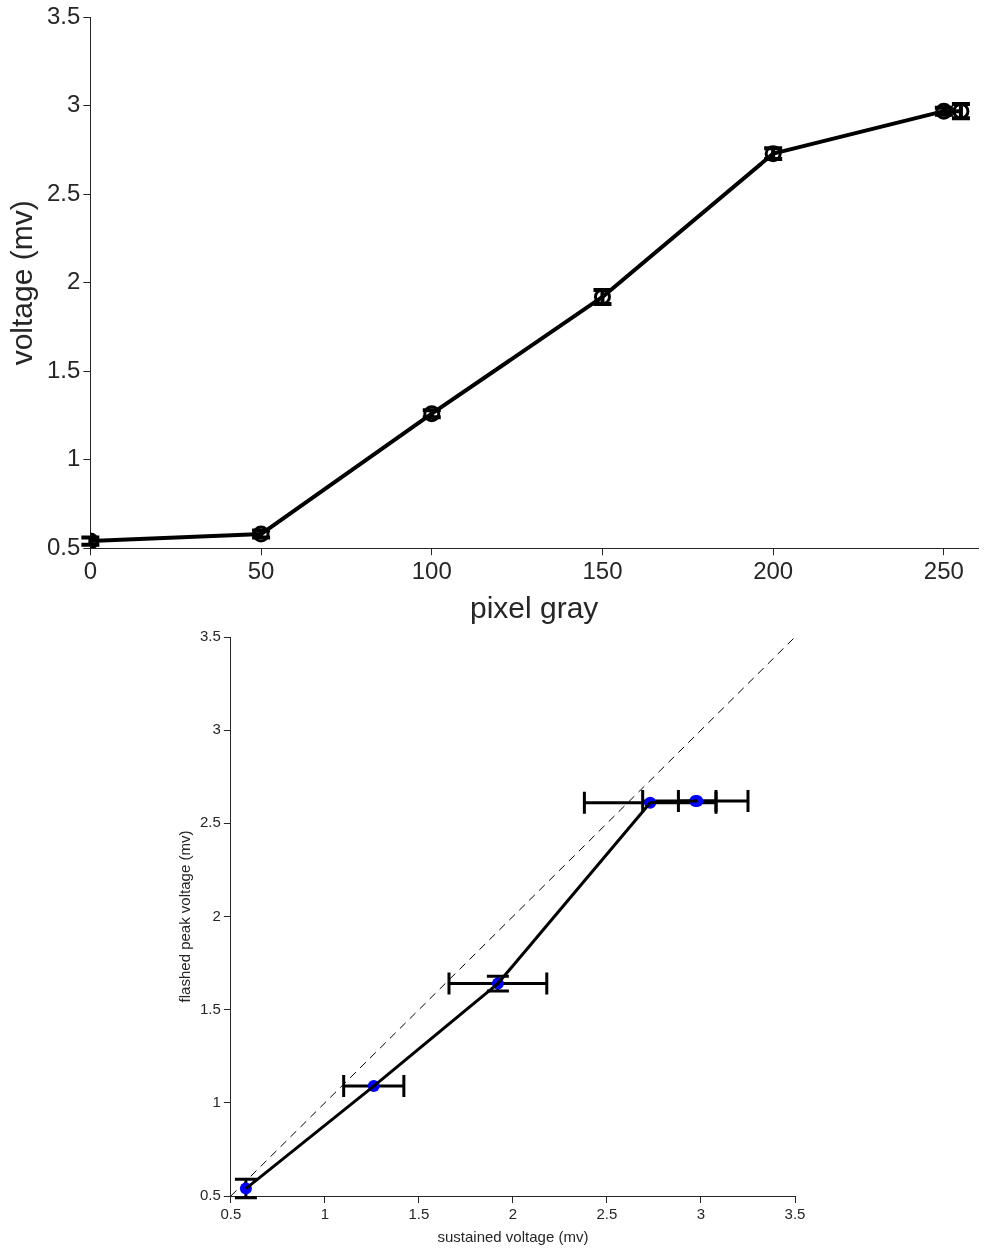 The image size is (988, 1249). I want to click on x-tick-label: 3.5, so click(795, 1214).